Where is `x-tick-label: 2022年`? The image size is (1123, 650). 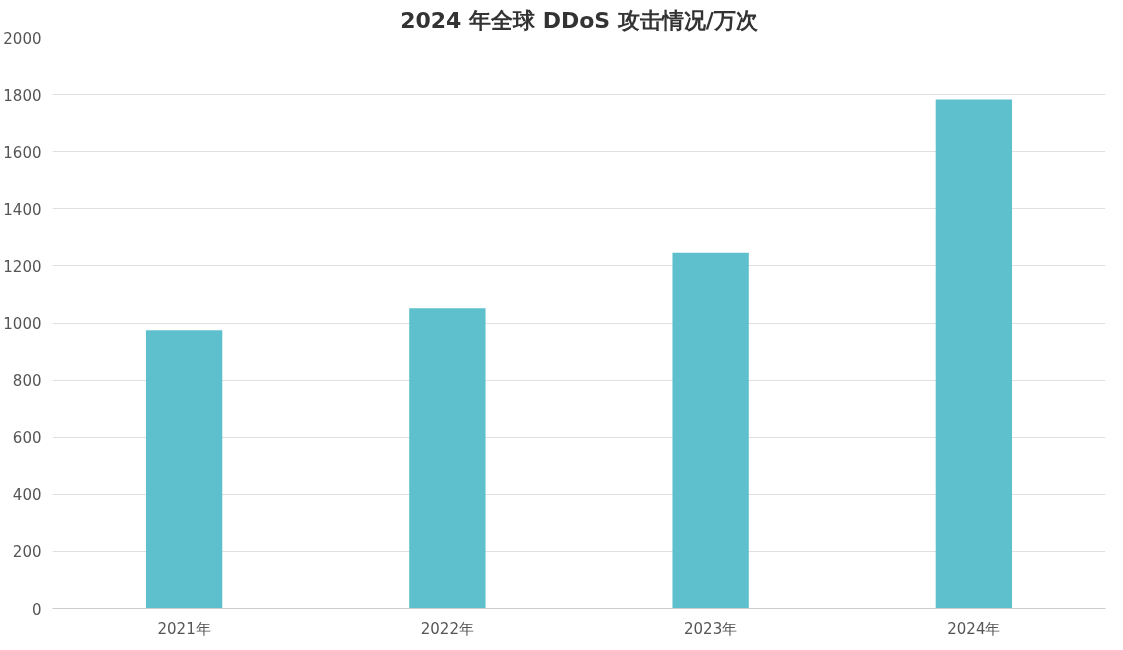 x-tick-label: 2022年 is located at coordinates (447, 628).